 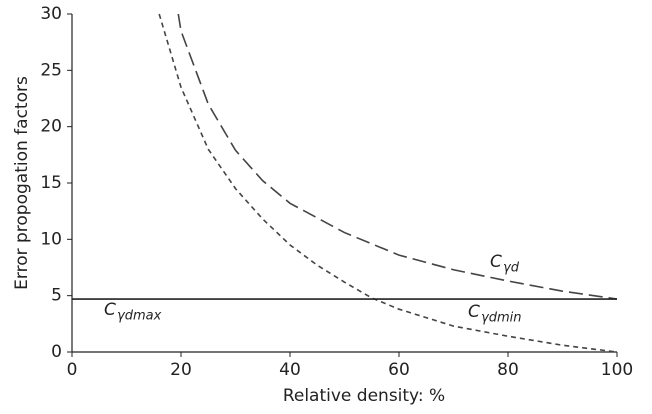 What do you see at coordinates (51, 239) in the screenshot?
I see `y-tick-label: 10` at bounding box center [51, 239].